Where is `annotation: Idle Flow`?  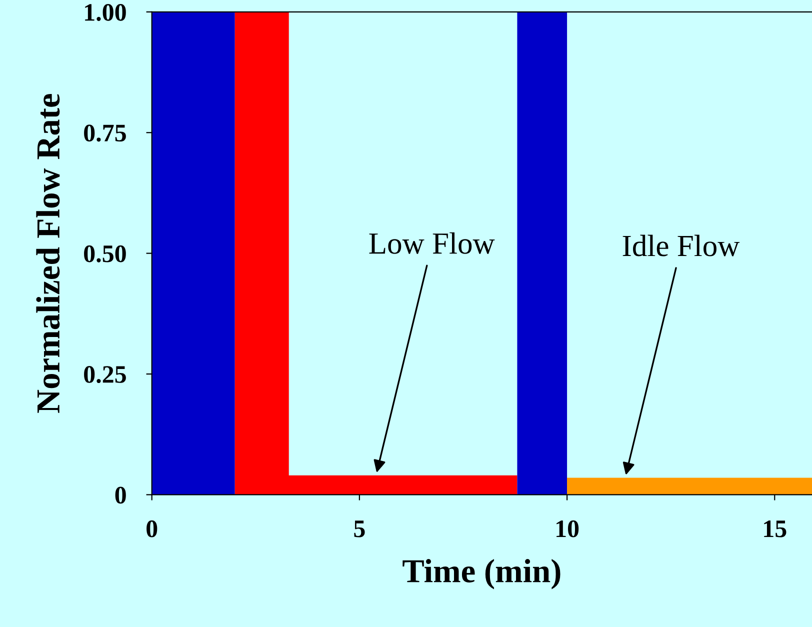
annotation: Idle Flow is located at coordinates (681, 245).